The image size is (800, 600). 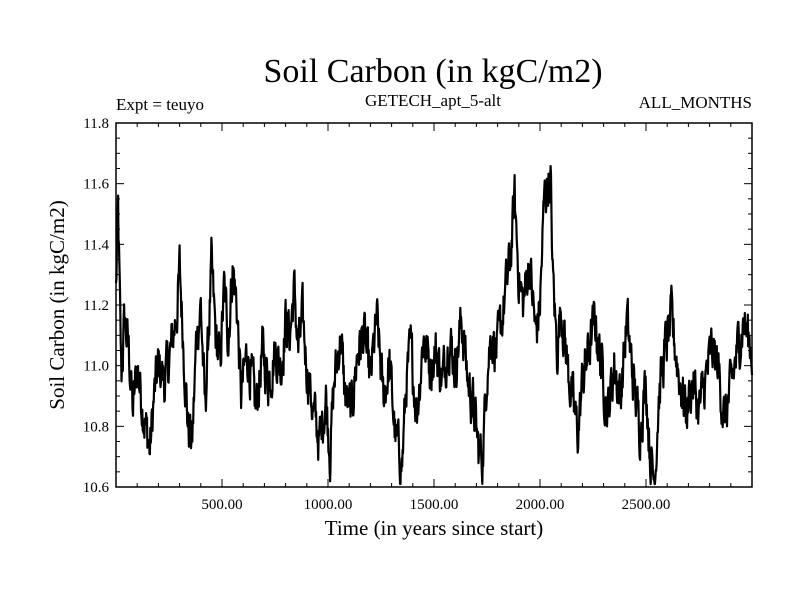 I want to click on x-tick-label: 1000.00, so click(x=328, y=505).